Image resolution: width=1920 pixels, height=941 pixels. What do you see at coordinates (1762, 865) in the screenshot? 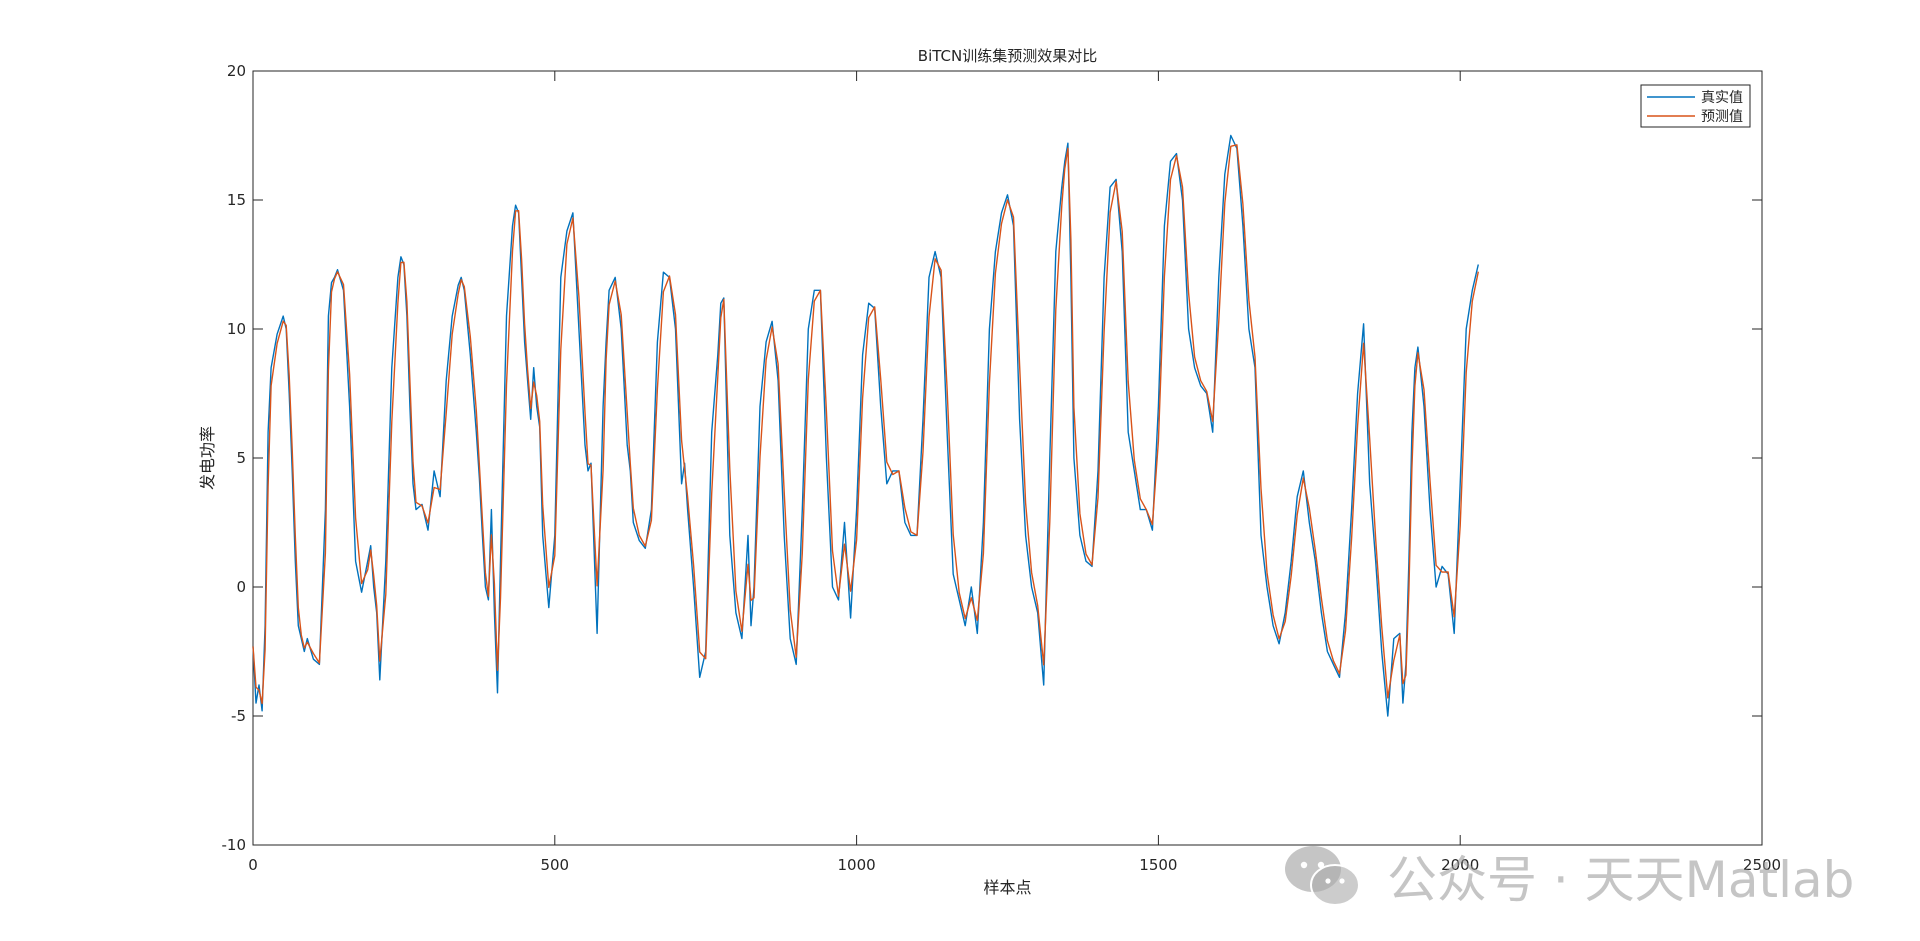
I see `x-tick-label: 2500` at bounding box center [1762, 865].